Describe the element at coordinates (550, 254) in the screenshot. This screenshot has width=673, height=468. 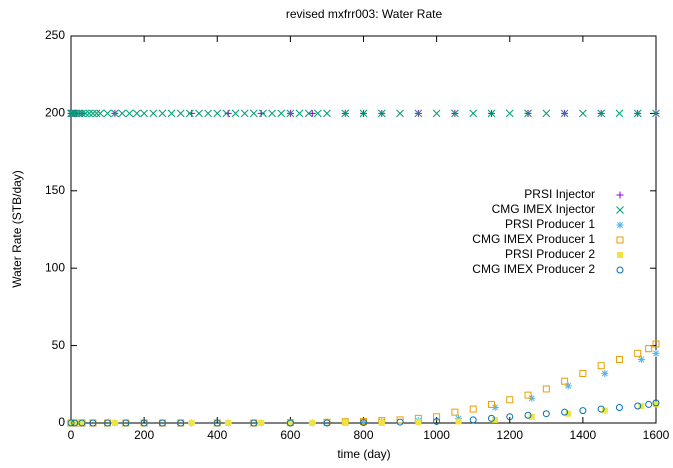
I see `legend-label: PRSI Producer 2` at that location.